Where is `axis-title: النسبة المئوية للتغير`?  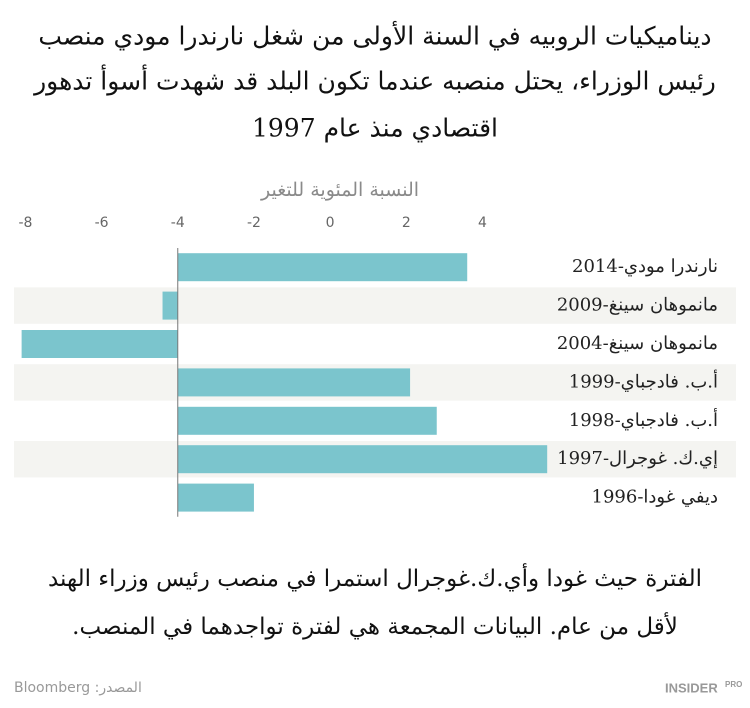 axis-title: النسبة المئوية للتغير is located at coordinates (339, 190).